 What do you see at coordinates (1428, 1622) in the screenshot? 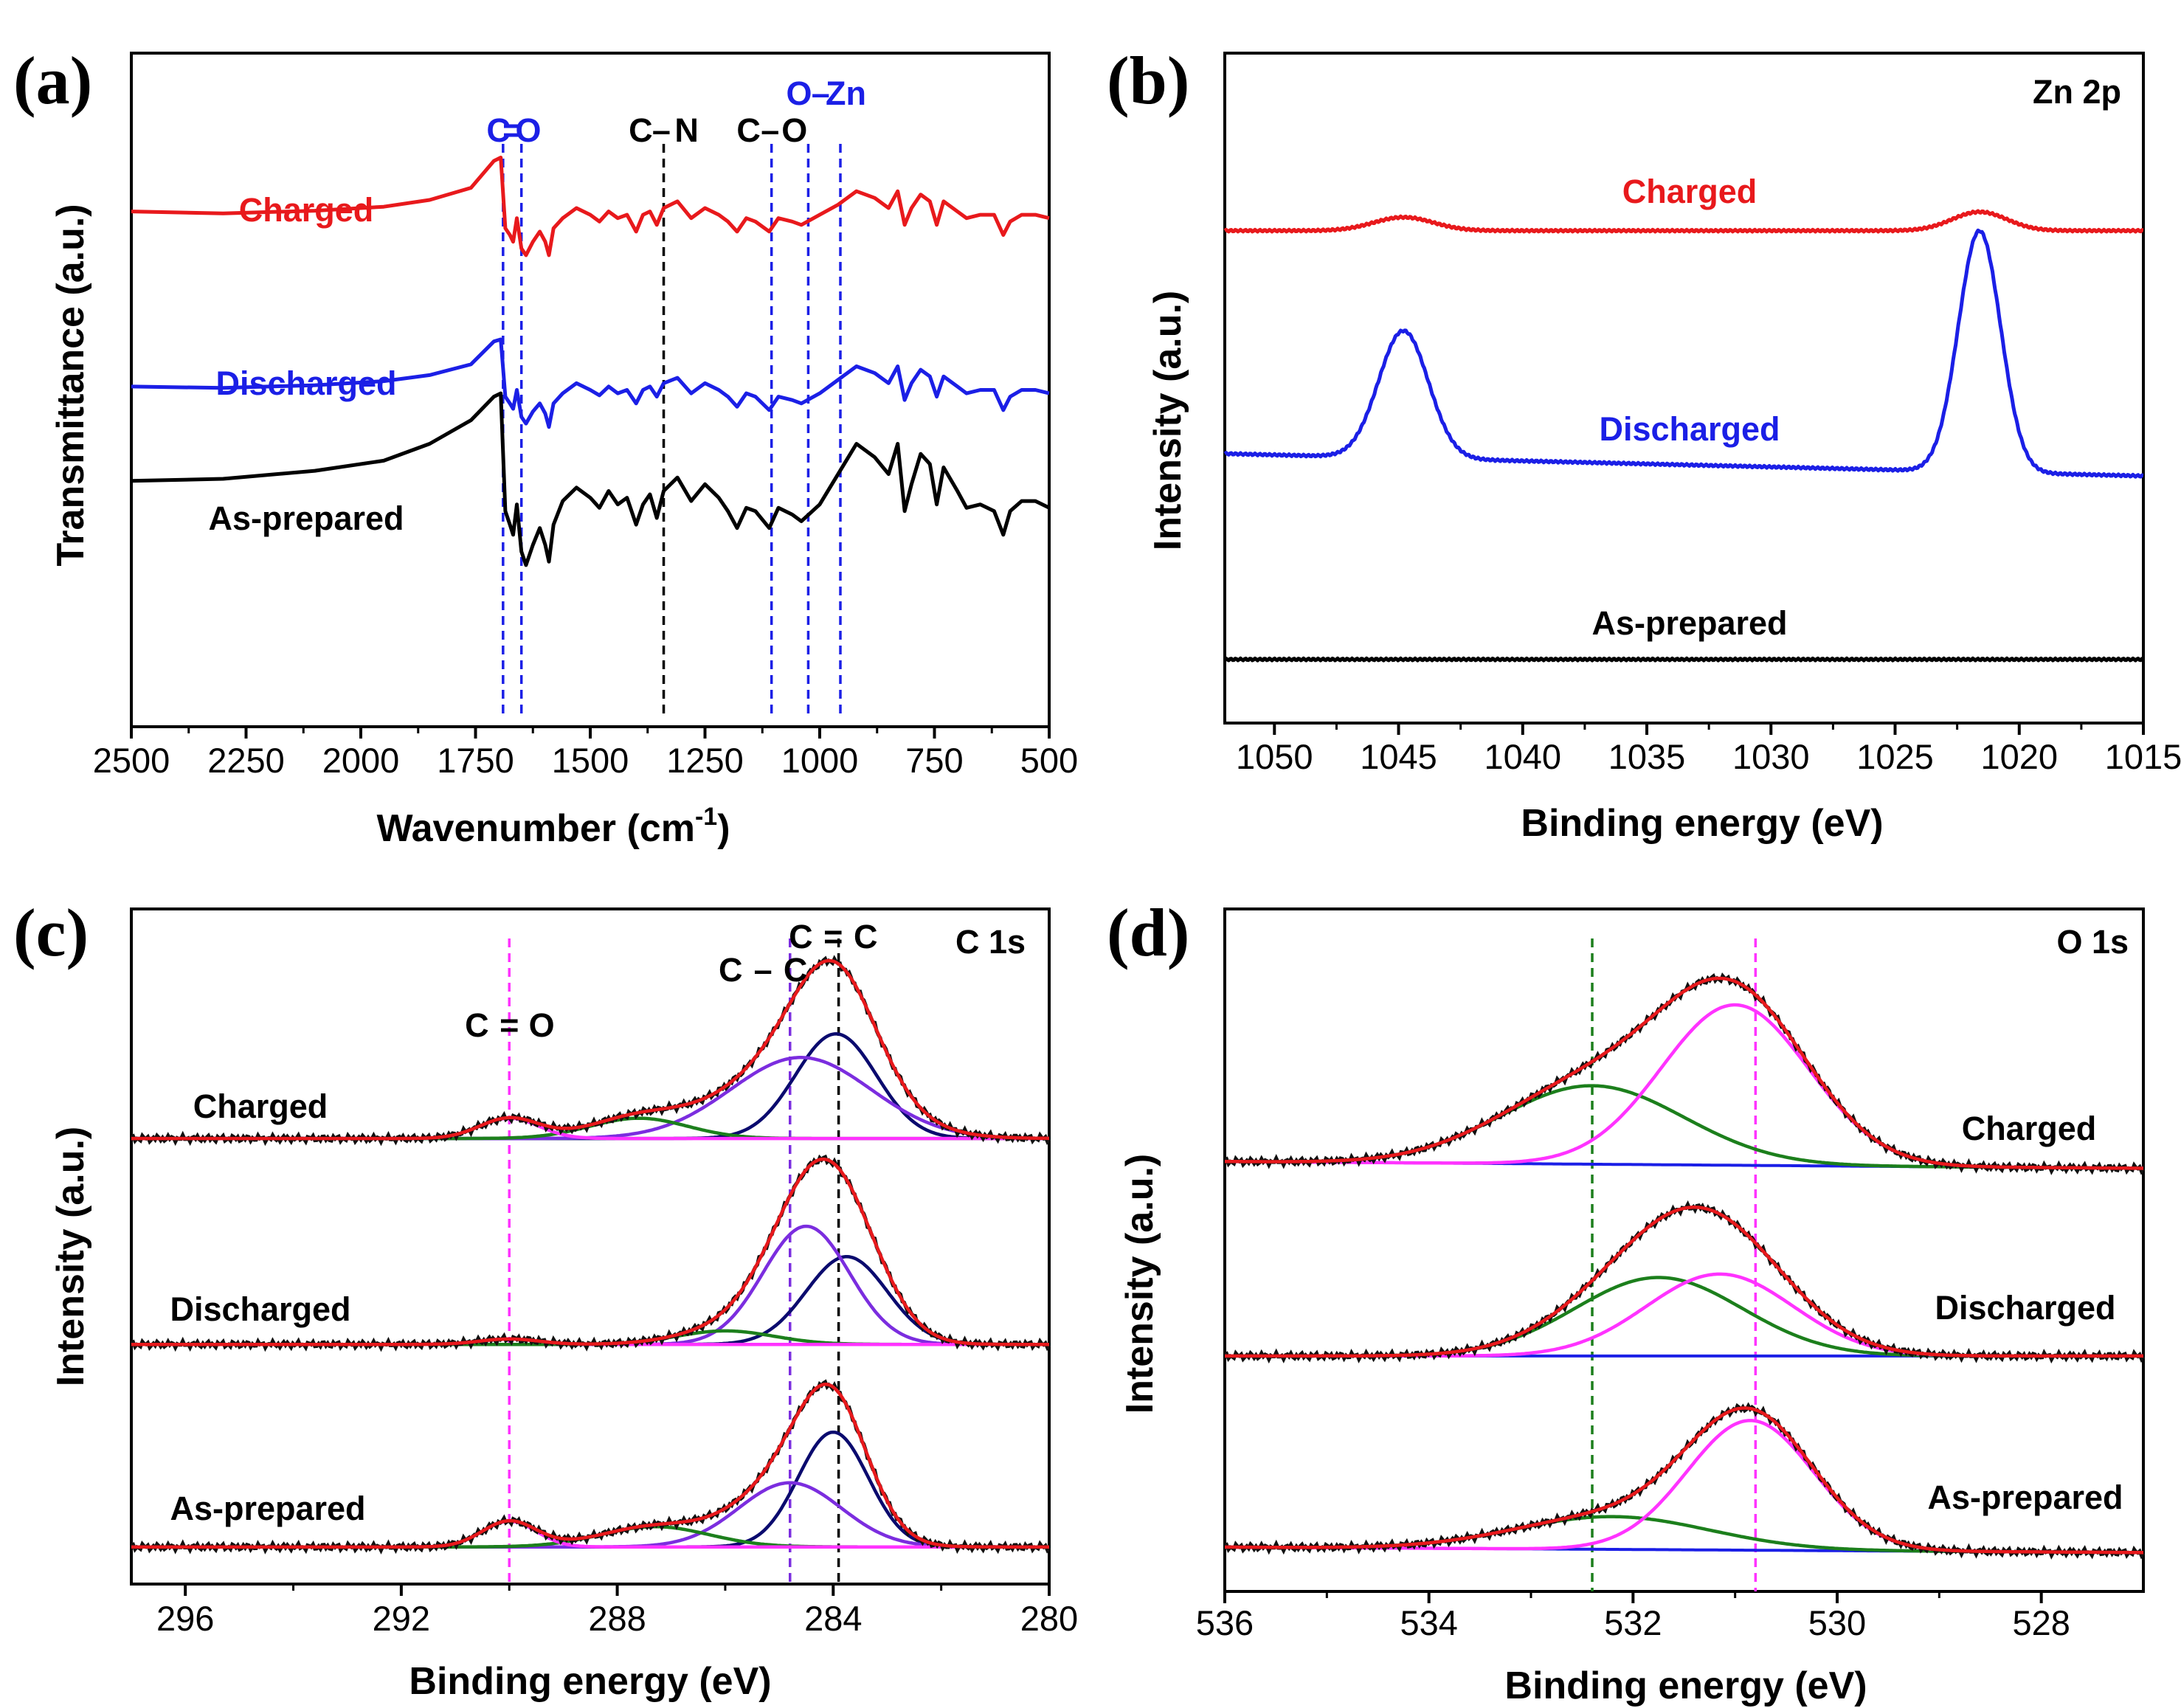
I see `x-tick-label: 534` at bounding box center [1428, 1622].